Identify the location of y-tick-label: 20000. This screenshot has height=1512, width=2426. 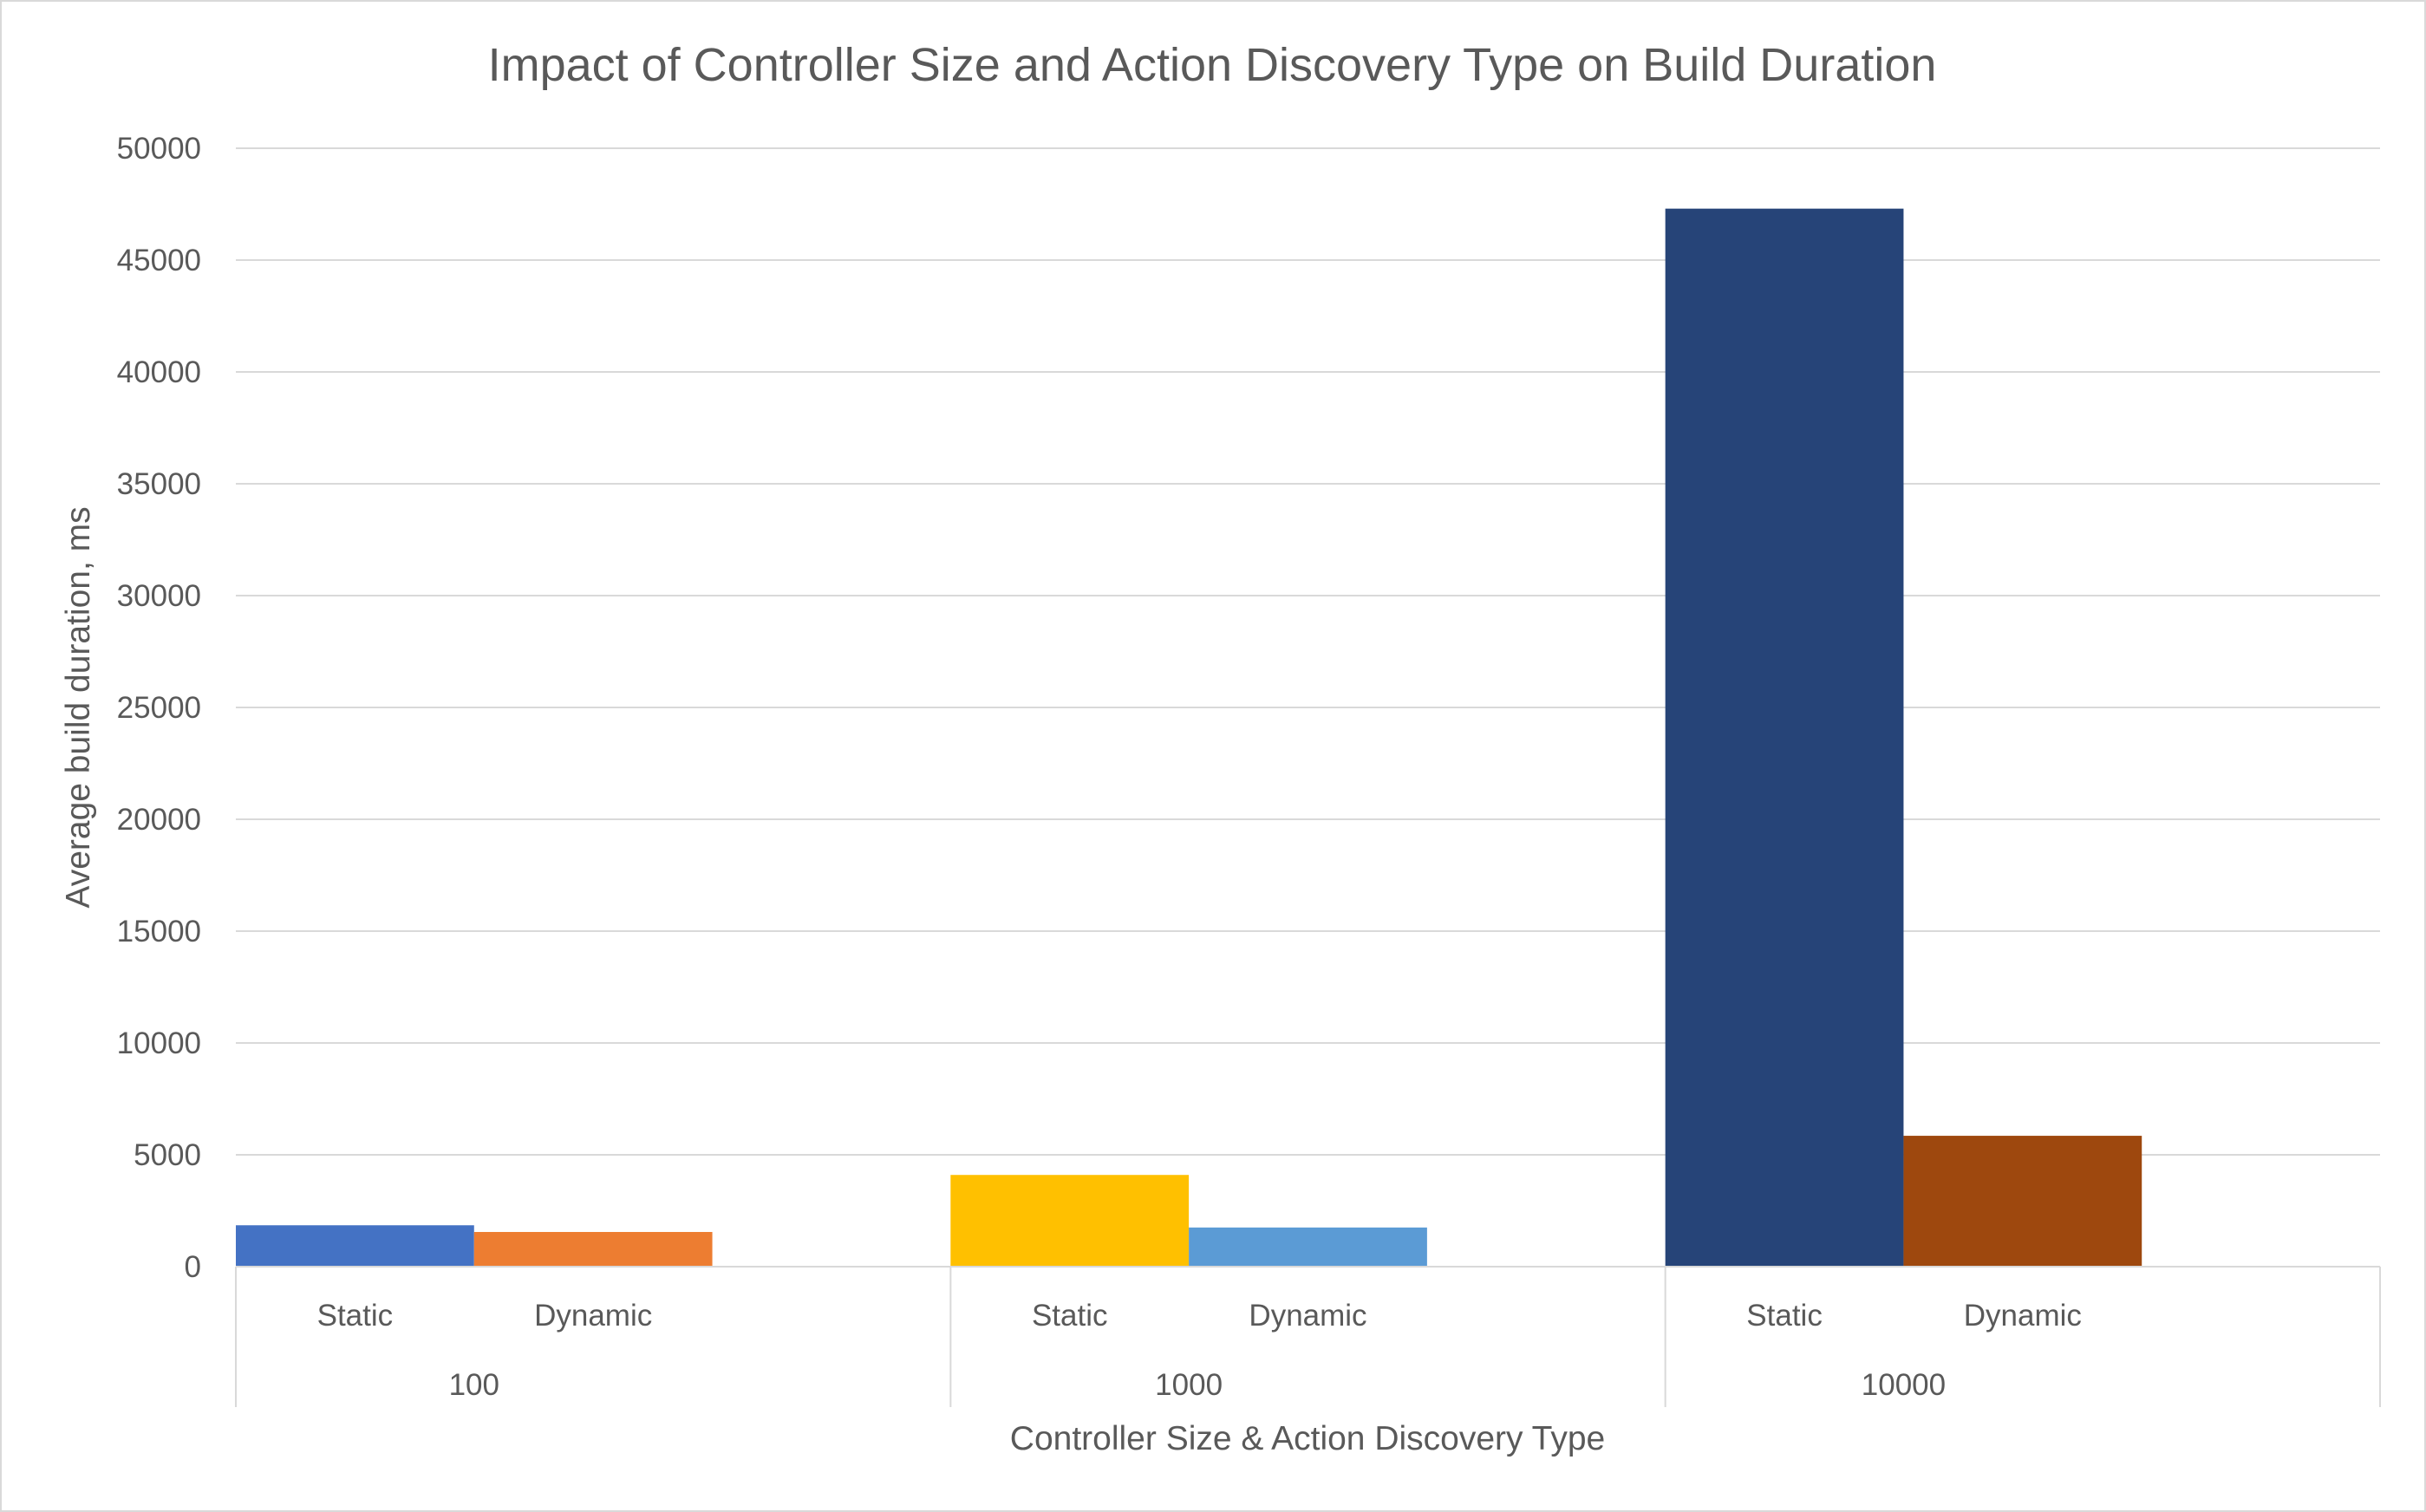
(159, 820).